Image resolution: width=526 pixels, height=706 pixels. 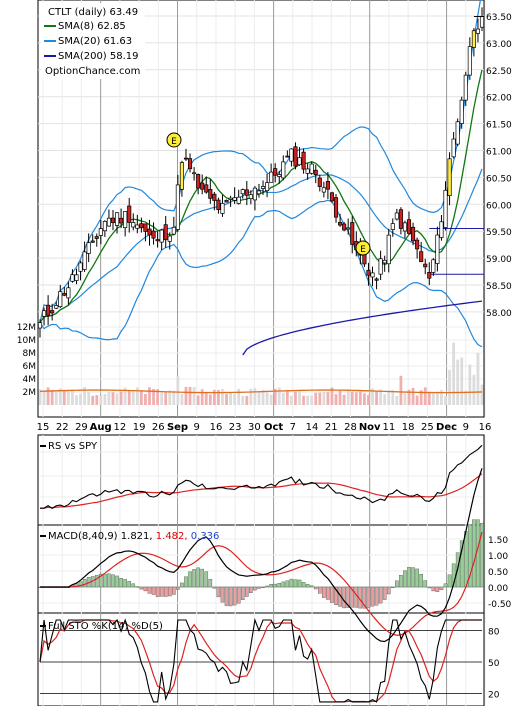 What do you see at coordinates (30, 367) in the screenshot?
I see `volume-tick-label: 6M` at bounding box center [30, 367].